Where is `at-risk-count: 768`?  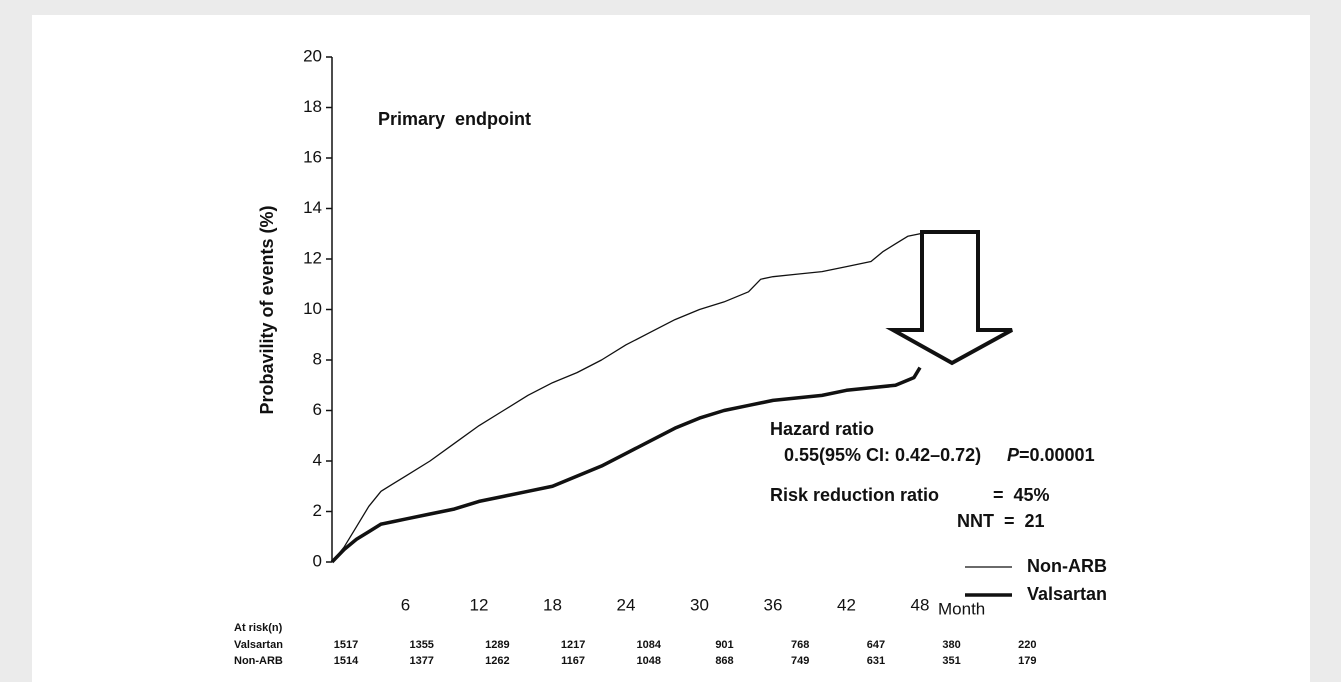 at-risk-count: 768 is located at coordinates (800, 645).